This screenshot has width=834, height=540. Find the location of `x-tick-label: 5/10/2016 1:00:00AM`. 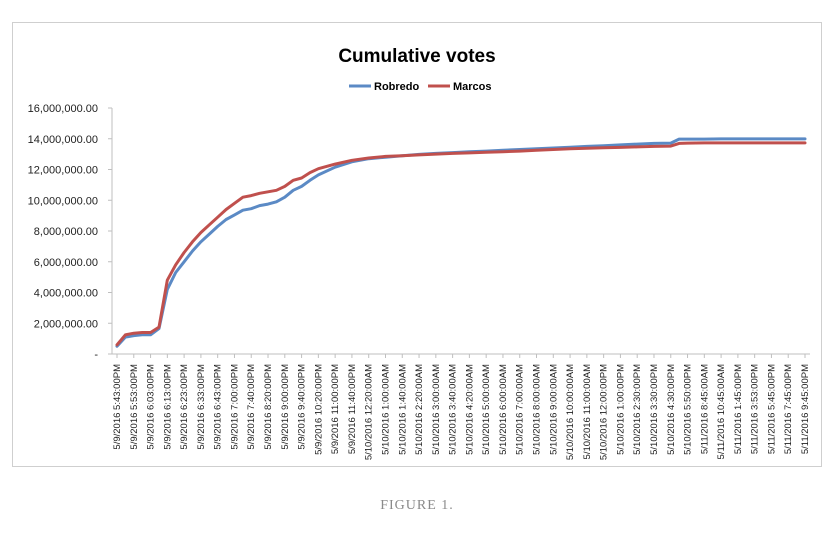

x-tick-label: 5/10/2016 1:00:00AM is located at coordinates (385, 409).